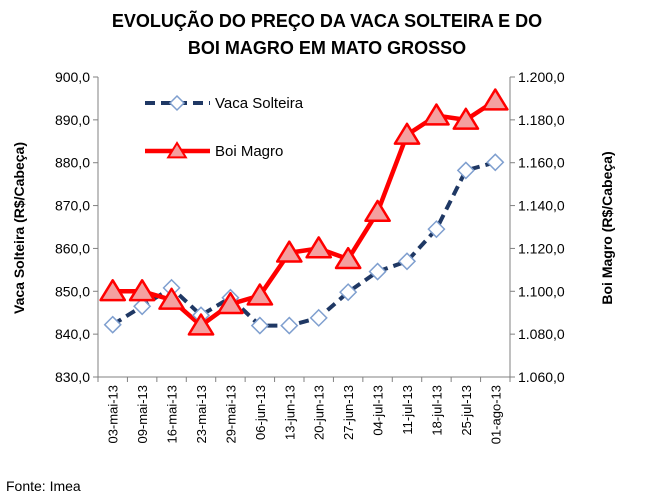 The image size is (655, 501). Describe the element at coordinates (436, 410) in the screenshot. I see `x-tick-label: 18-jul-13` at that location.